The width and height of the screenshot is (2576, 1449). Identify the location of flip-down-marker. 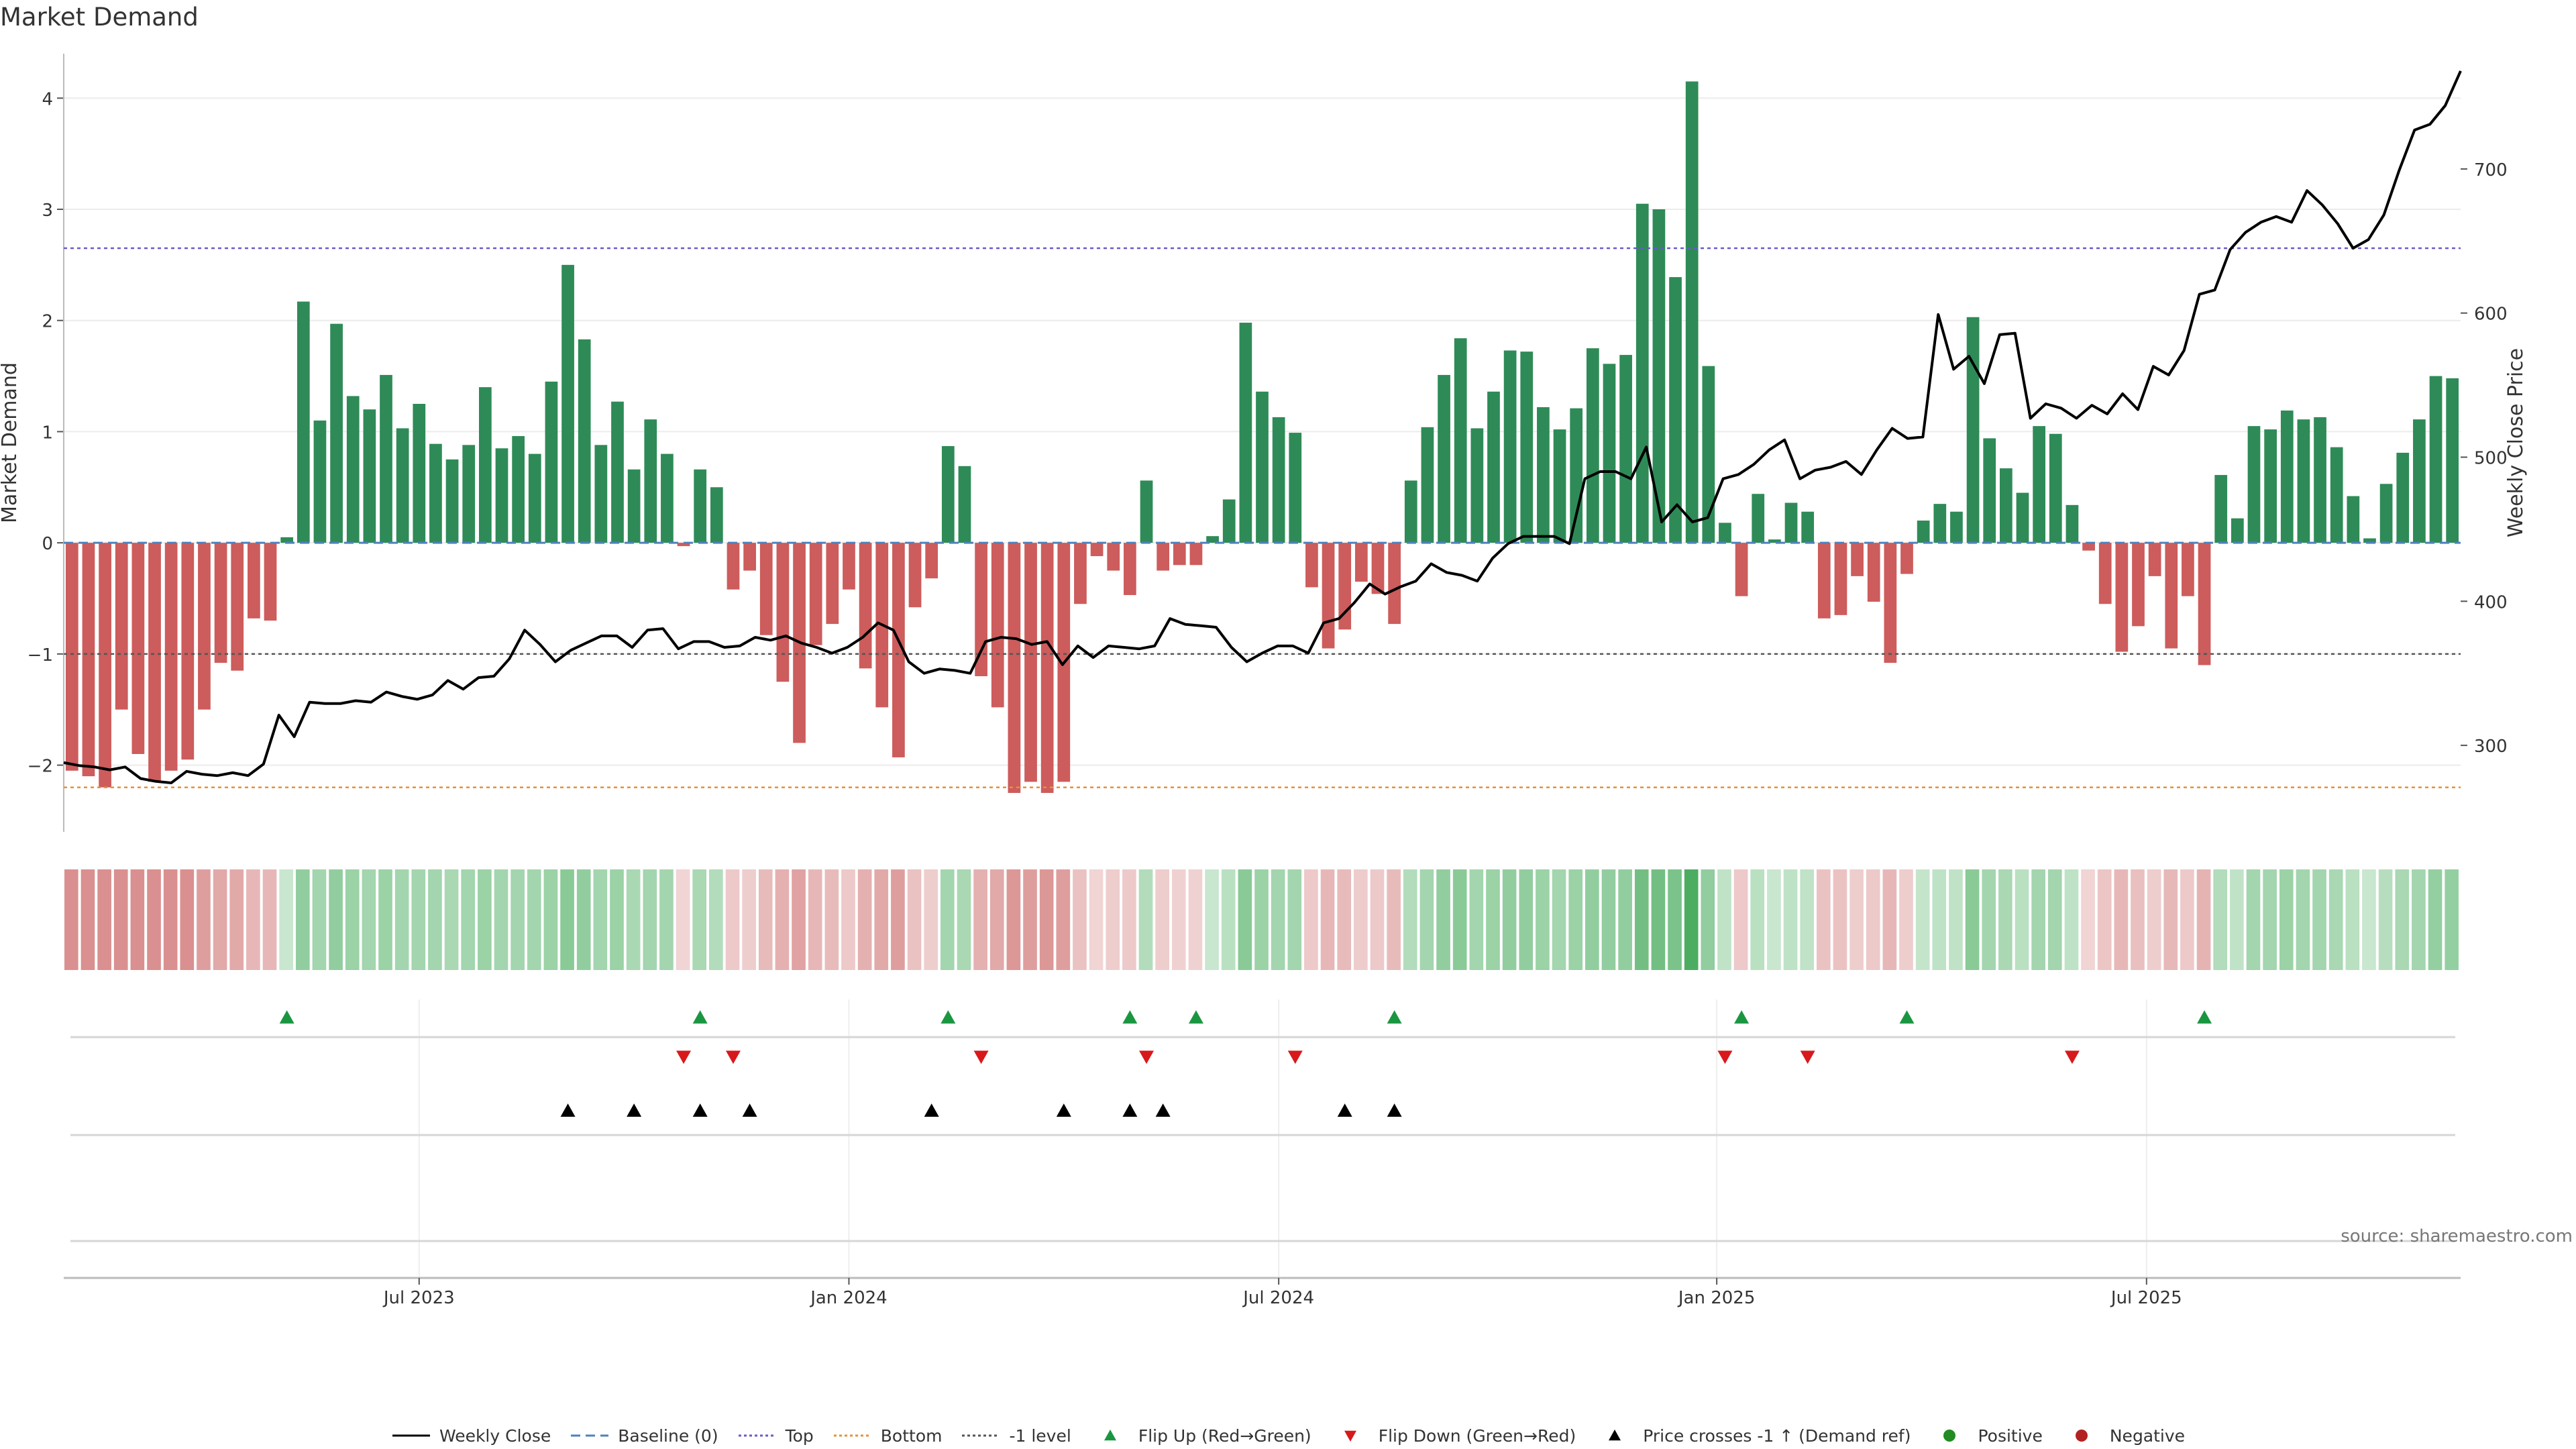
(1147, 1057).